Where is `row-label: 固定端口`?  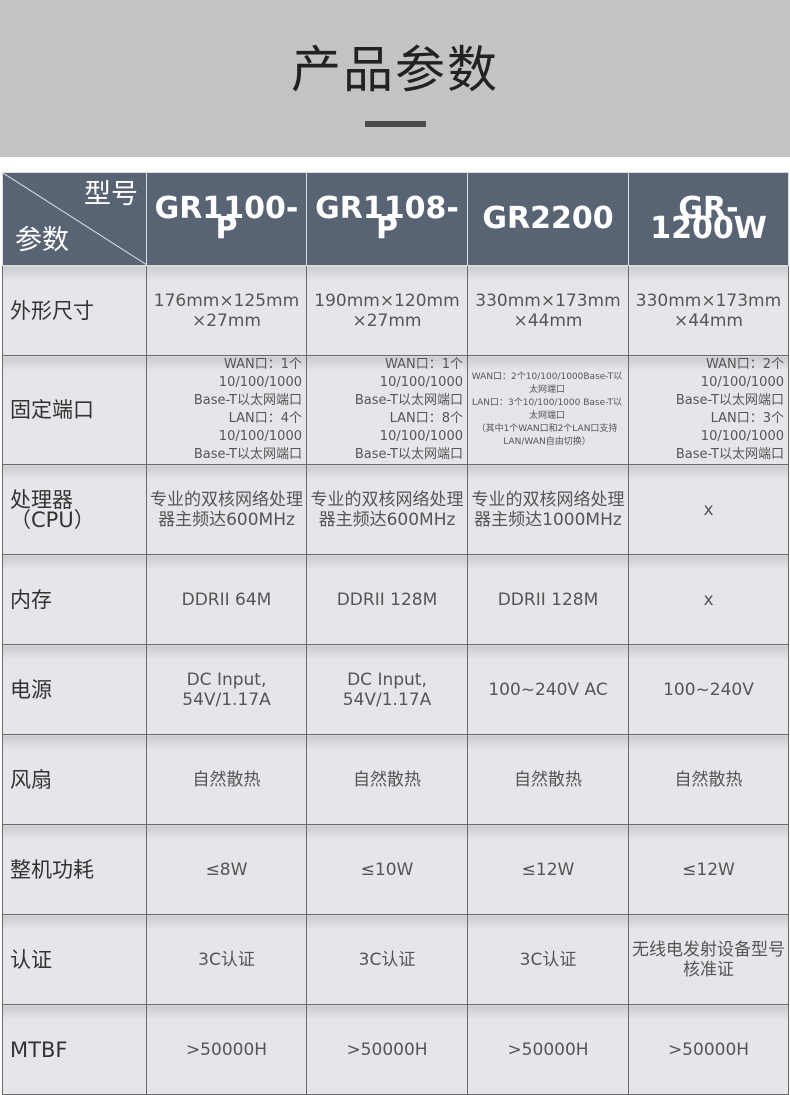 row-label: 固定端口 is located at coordinates (74, 410).